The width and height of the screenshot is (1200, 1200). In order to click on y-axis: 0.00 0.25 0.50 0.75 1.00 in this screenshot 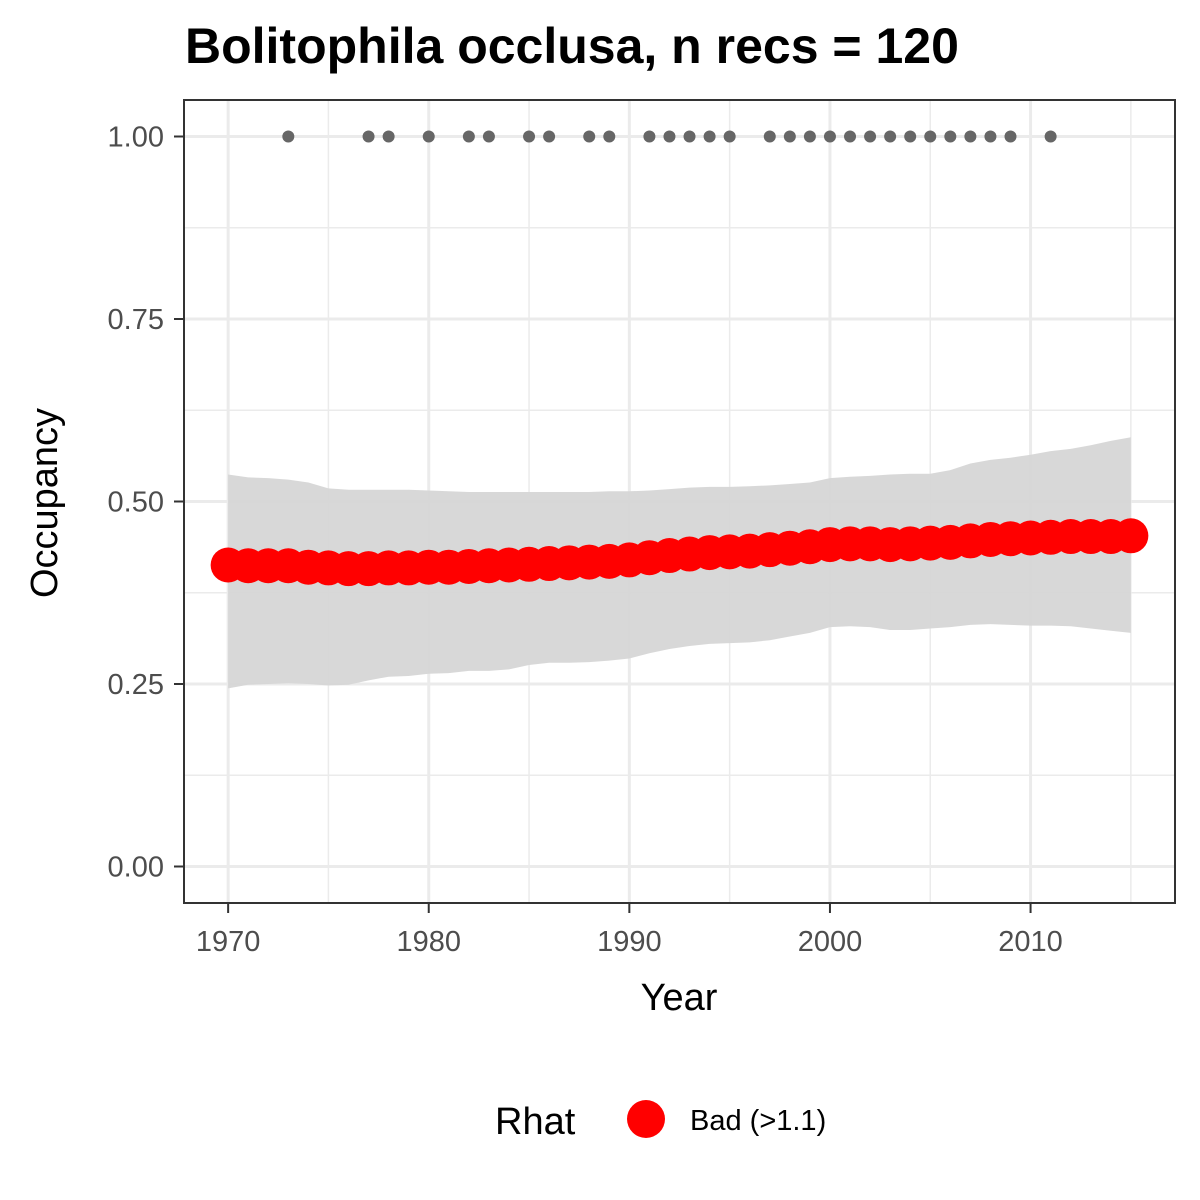, I will do `click(146, 503)`.